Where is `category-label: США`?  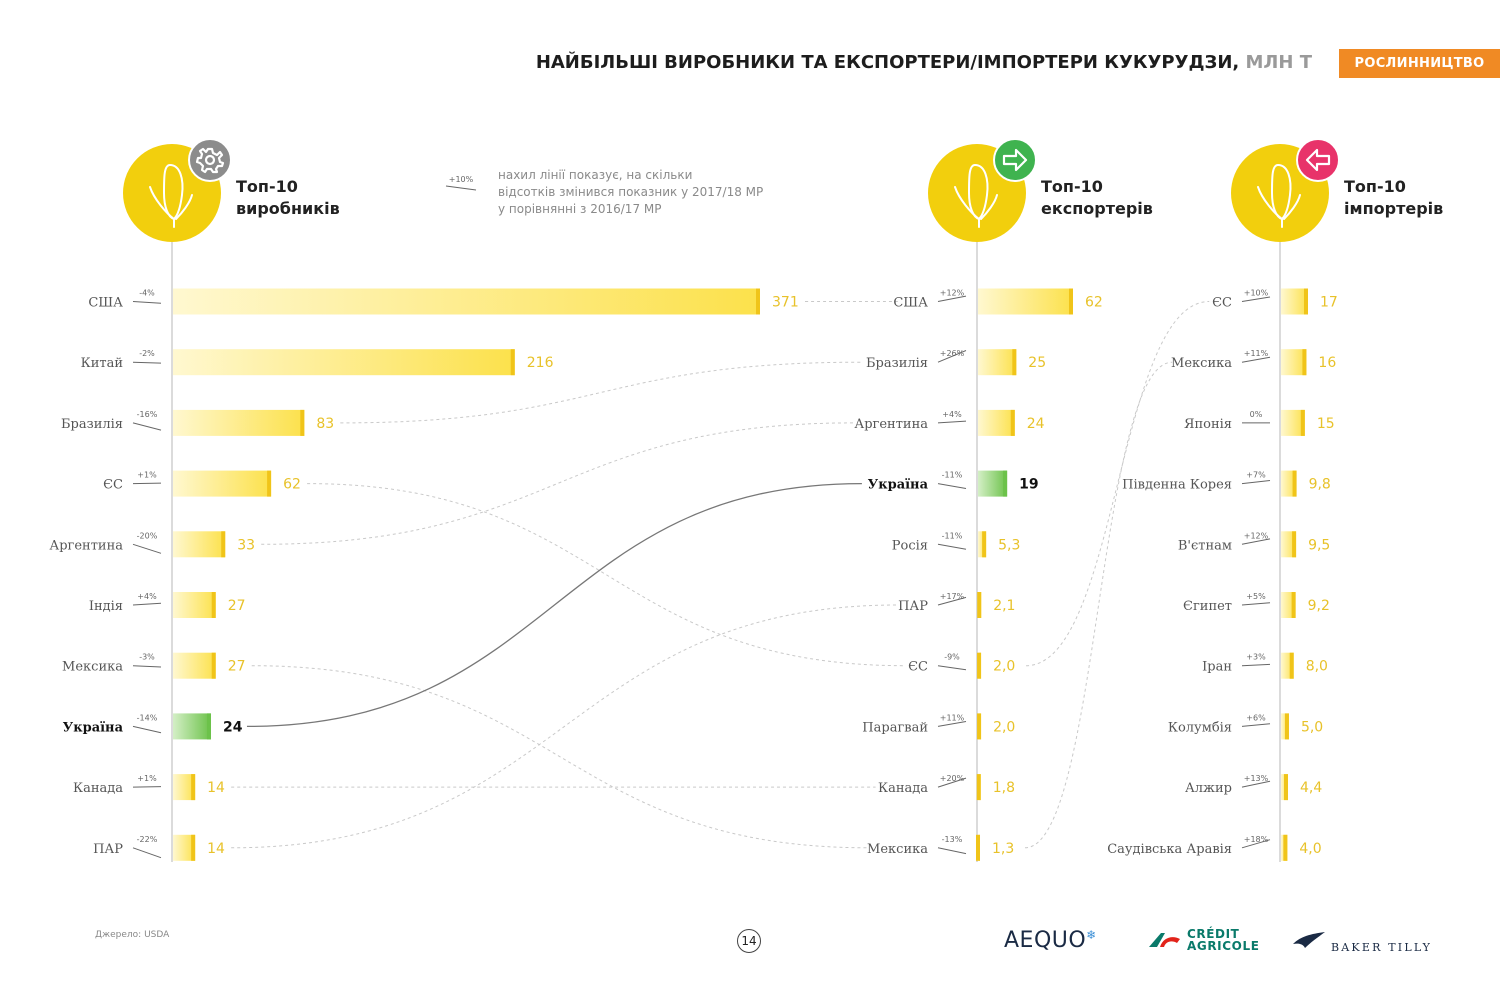 category-label: США is located at coordinates (910, 303).